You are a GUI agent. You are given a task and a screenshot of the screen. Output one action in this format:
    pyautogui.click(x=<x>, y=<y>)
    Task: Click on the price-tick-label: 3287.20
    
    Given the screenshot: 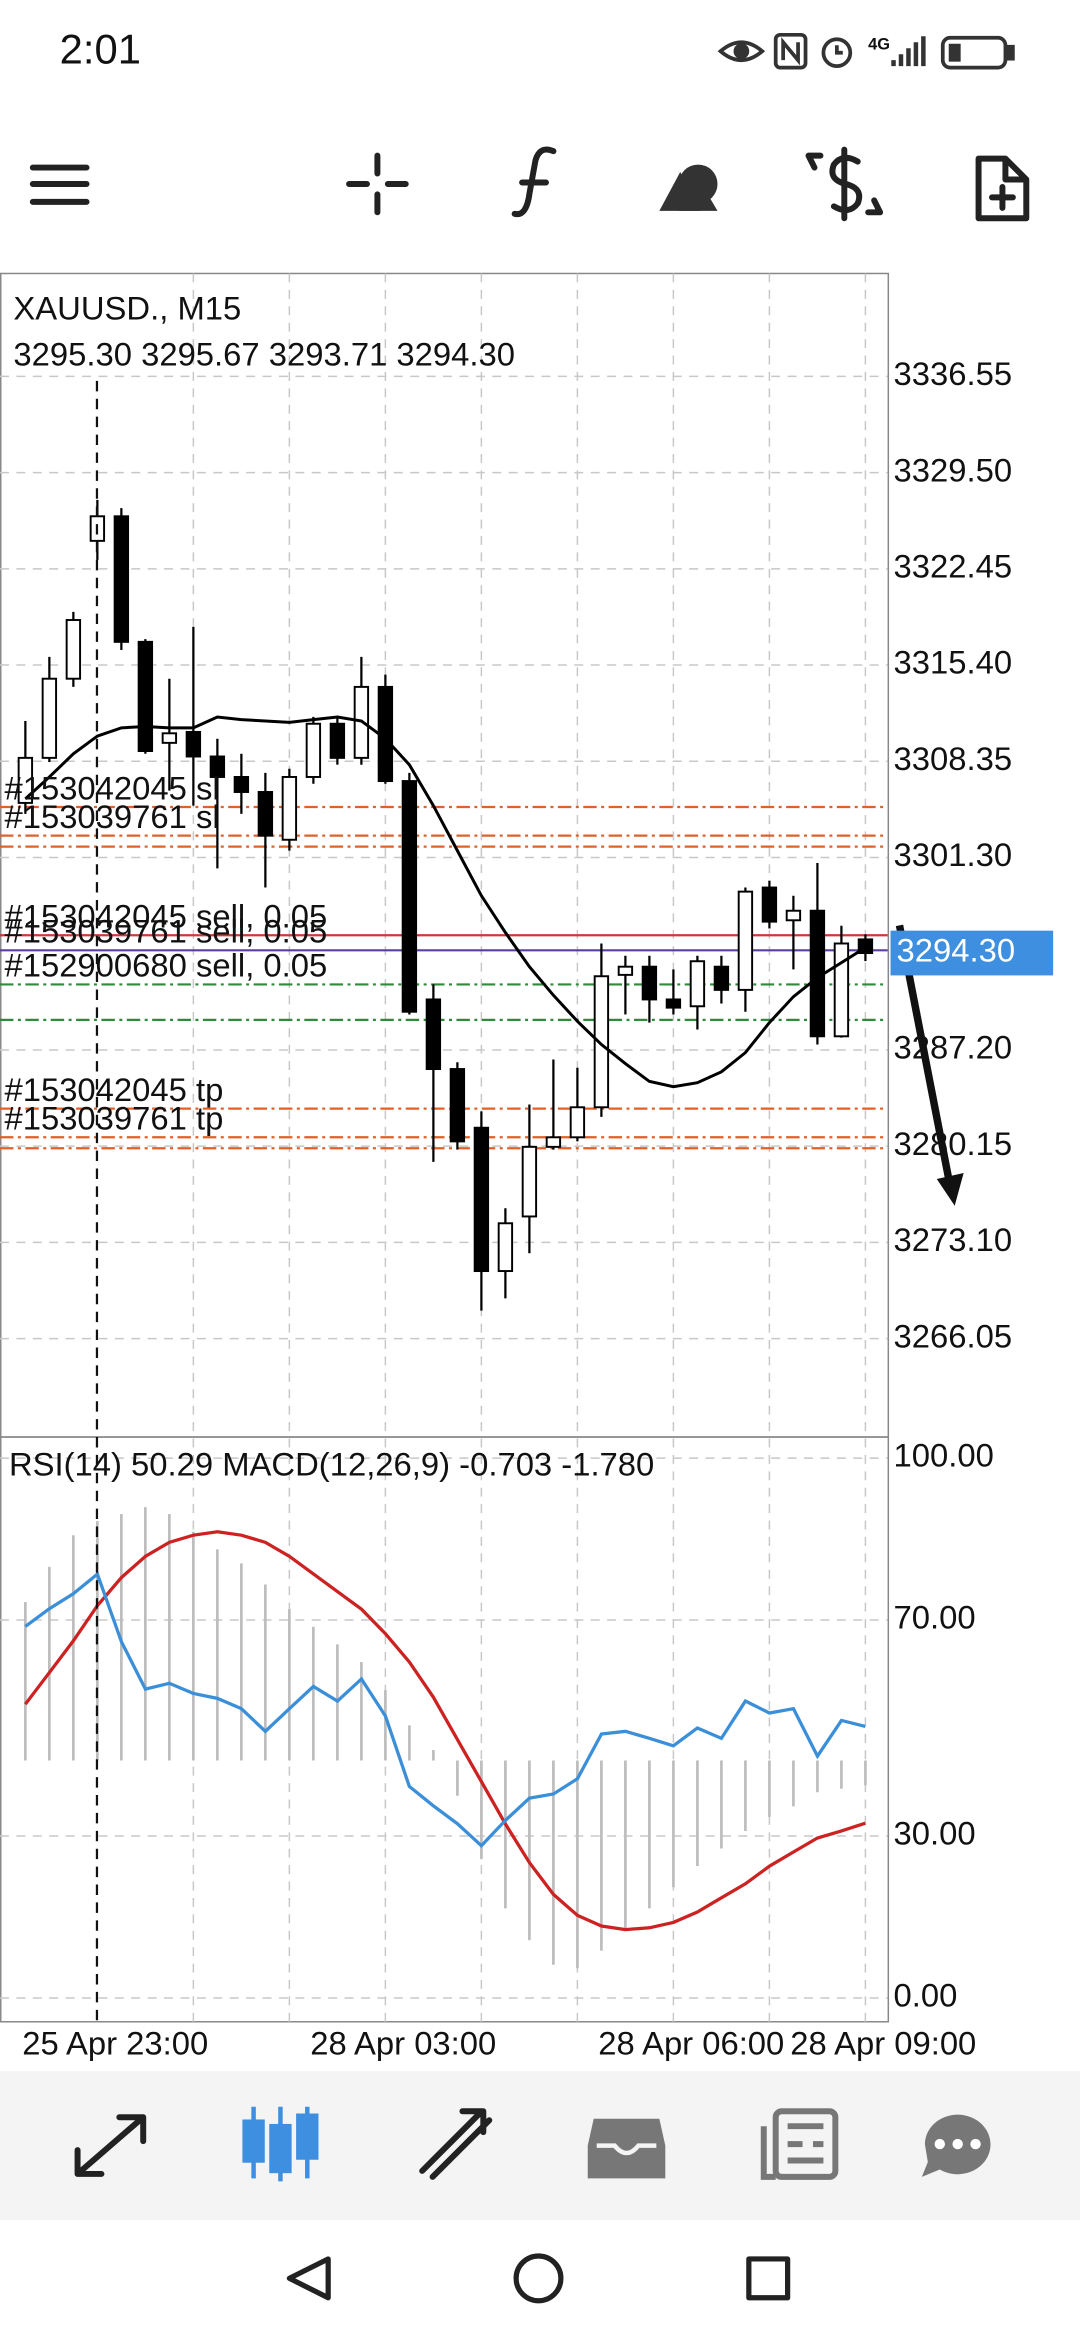 What is the action you would take?
    pyautogui.click(x=953, y=1047)
    